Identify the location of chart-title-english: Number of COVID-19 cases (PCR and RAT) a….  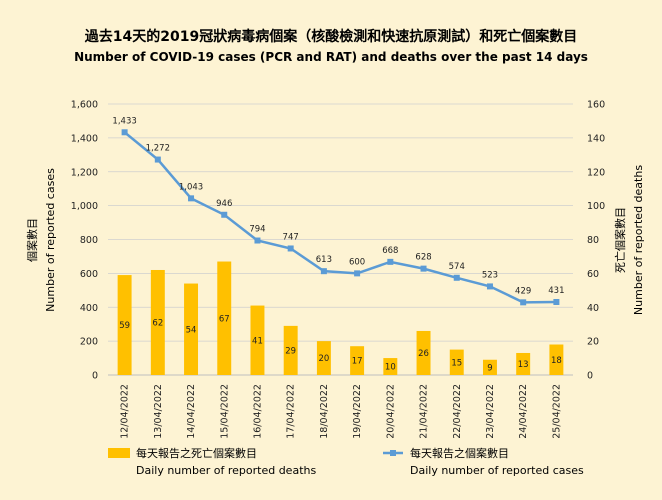
(331, 57).